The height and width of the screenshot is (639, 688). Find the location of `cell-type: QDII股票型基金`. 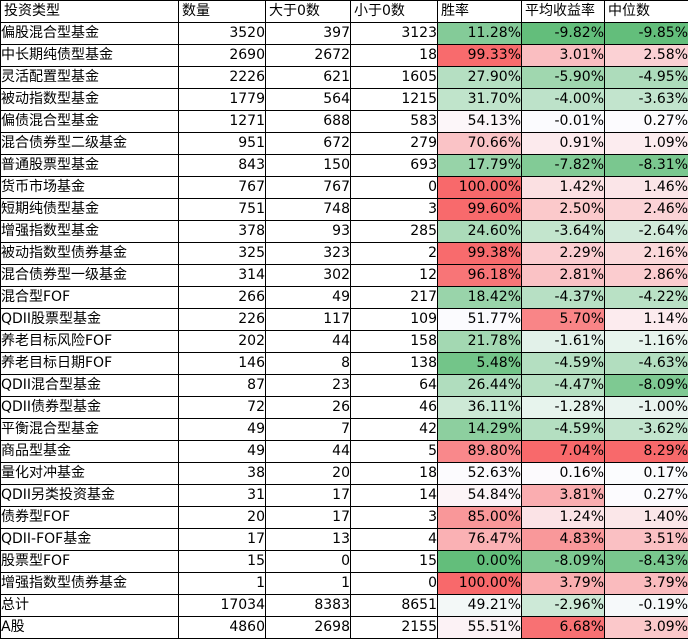

cell-type: QDII股票型基金 is located at coordinates (89, 319).